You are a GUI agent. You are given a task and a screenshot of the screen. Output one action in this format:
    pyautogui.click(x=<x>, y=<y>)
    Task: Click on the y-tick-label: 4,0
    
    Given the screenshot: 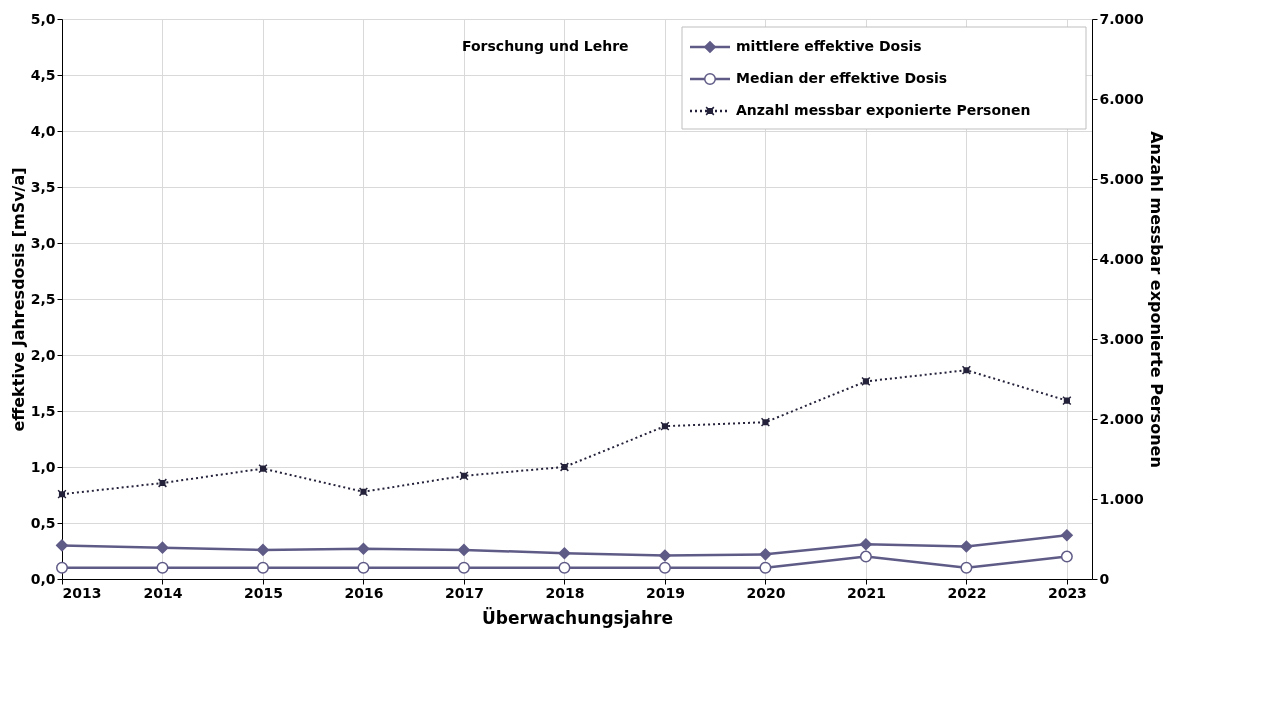 What is the action you would take?
    pyautogui.click(x=43, y=130)
    